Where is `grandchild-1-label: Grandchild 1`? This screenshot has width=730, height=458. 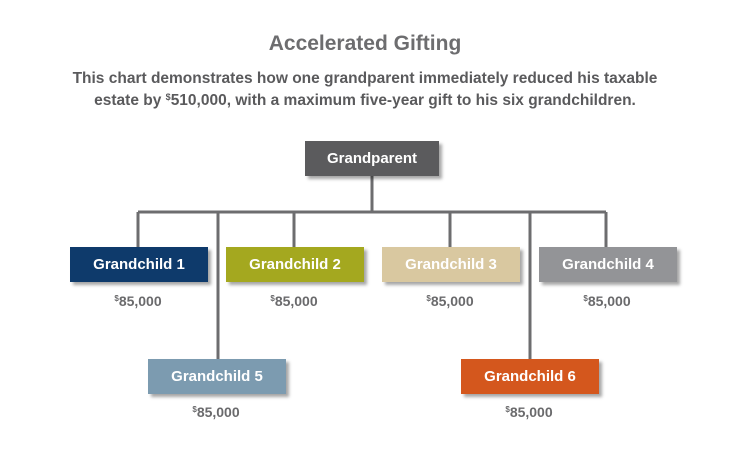
grandchild-1-label: Grandchild 1 is located at coordinates (139, 264).